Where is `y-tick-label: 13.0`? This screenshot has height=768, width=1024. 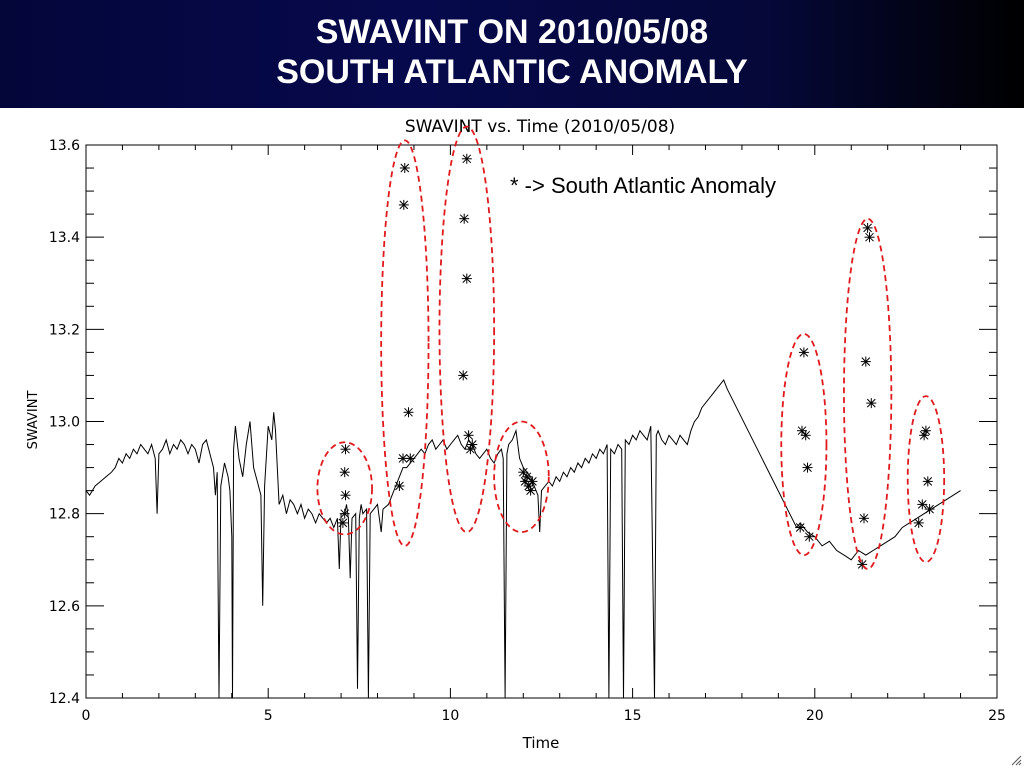
y-tick-label: 13.0 is located at coordinates (64, 423).